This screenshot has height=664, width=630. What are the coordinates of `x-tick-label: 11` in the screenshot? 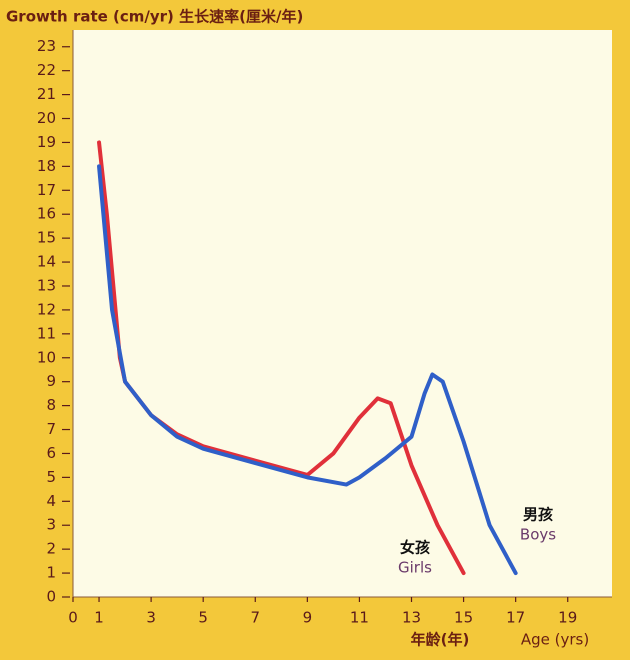 It's located at (359, 618).